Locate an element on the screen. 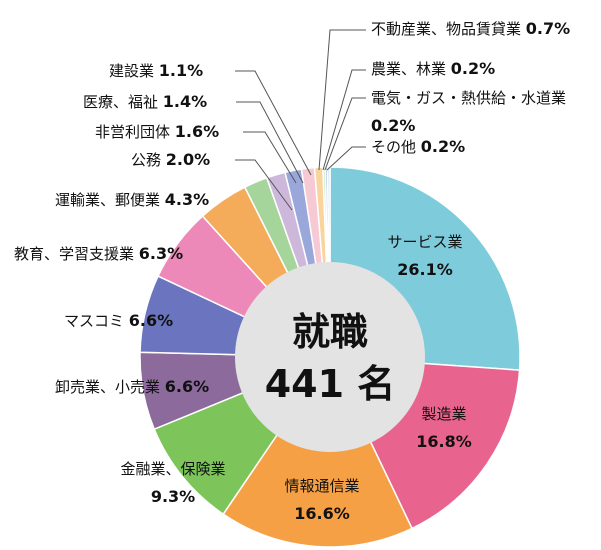  slice-label-category: 建設業 is located at coordinates (134, 71).